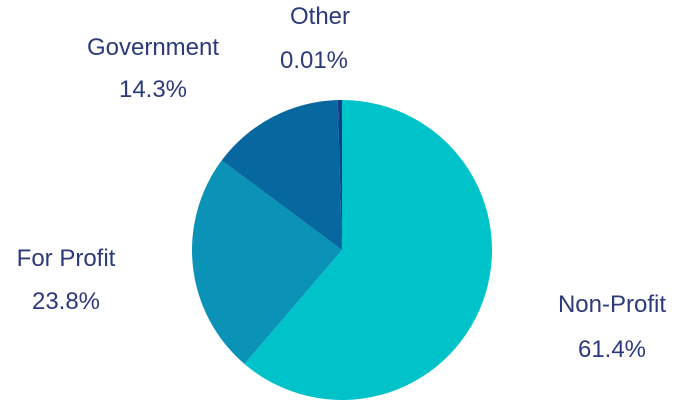 The image size is (683, 401). Describe the element at coordinates (314, 60) in the screenshot. I see `slice-value-other: 0.01%` at that location.